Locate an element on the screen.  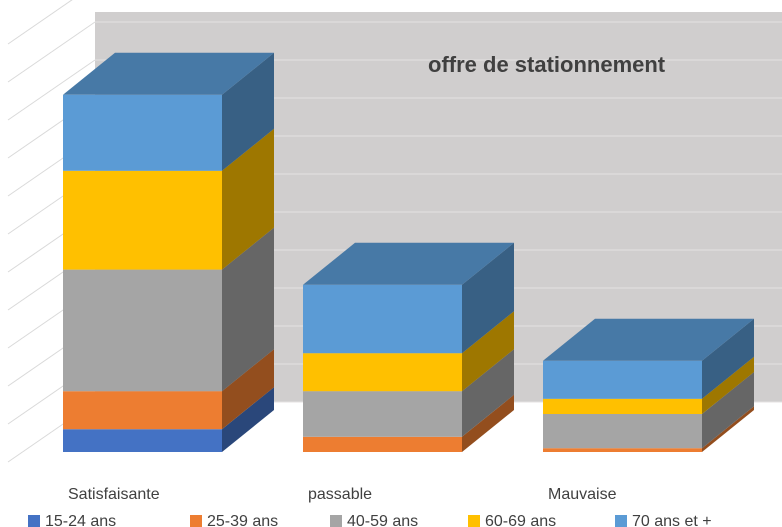
legend-label: 60-69 ans is located at coordinates (520, 520).